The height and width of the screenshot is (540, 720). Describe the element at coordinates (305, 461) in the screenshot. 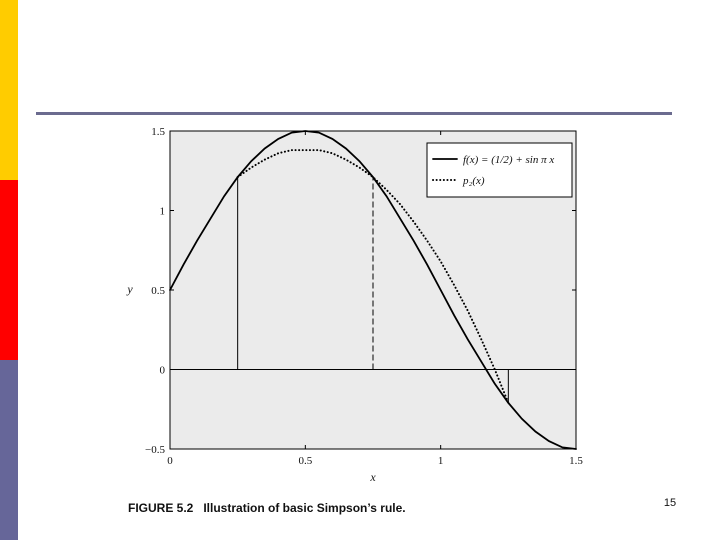

I see `x-tick-label: 0.5` at that location.